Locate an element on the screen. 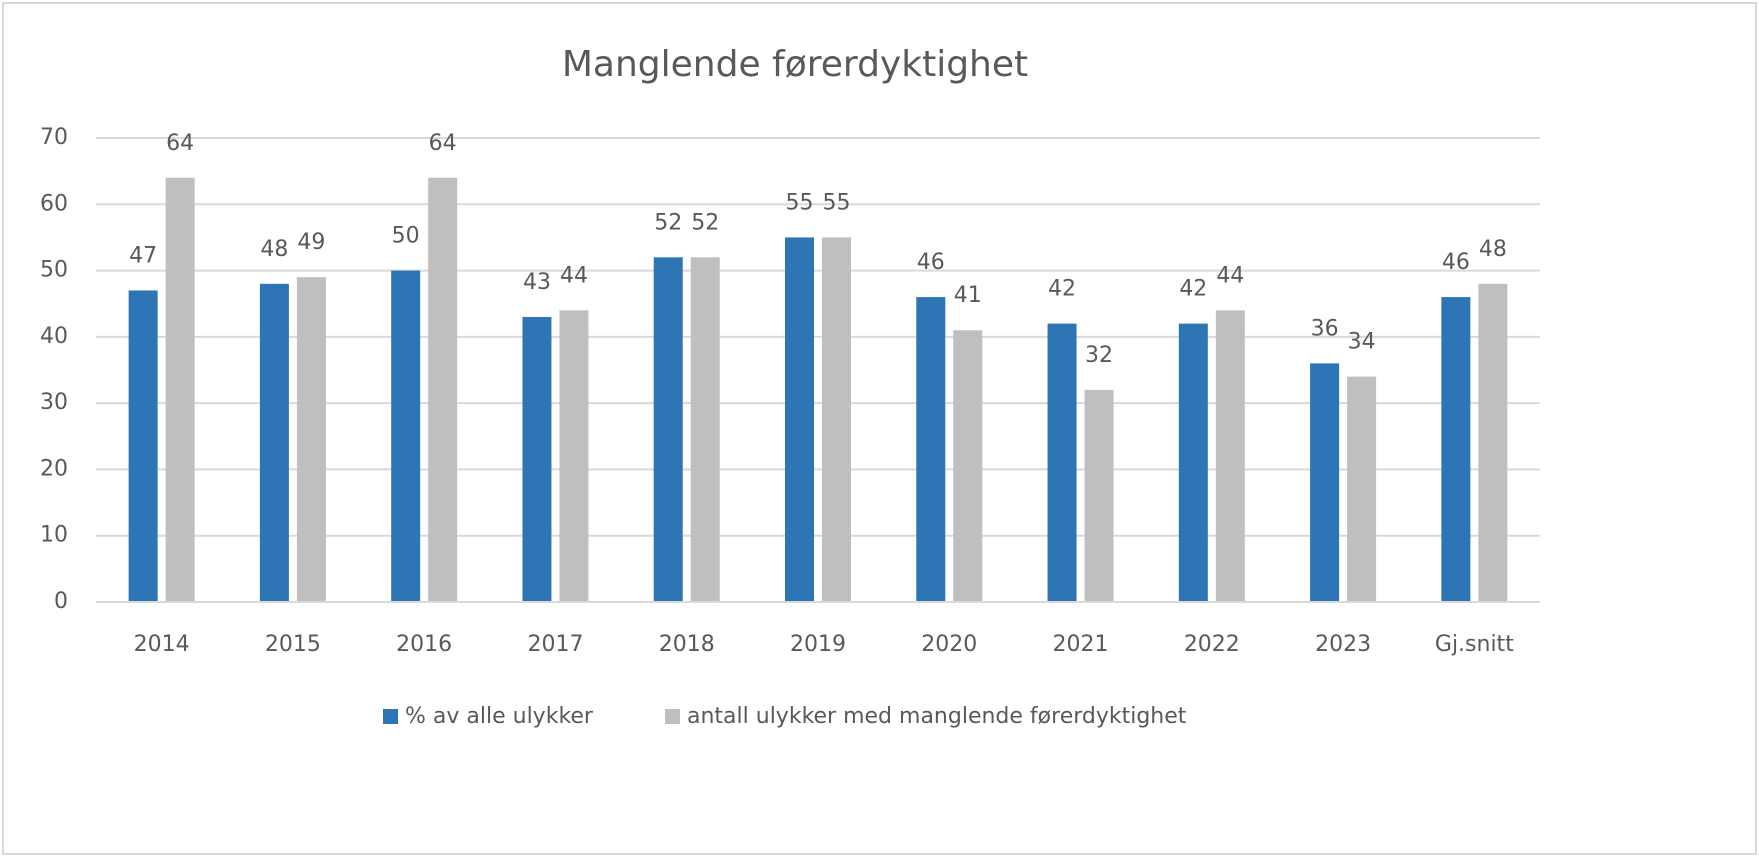 The height and width of the screenshot is (861, 1759). x-tick-label: 2020 is located at coordinates (949, 644).